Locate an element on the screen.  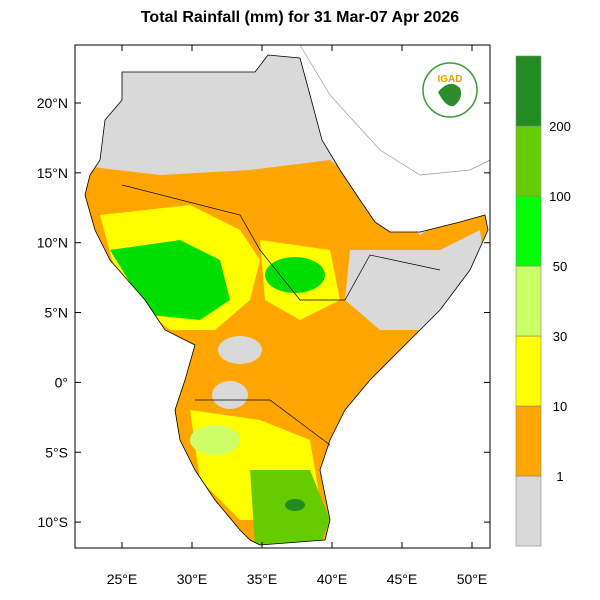
x-tick-label: 45°E is located at coordinates (402, 579).